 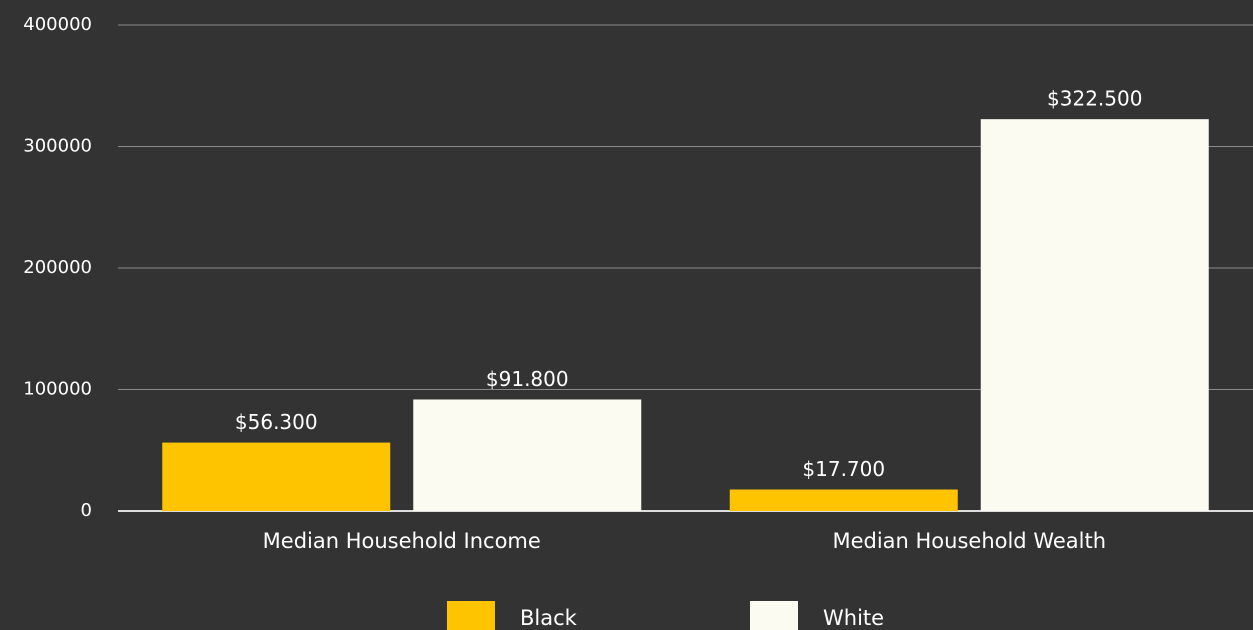 What do you see at coordinates (57, 267) in the screenshot?
I see `y-tick-label: 200000` at bounding box center [57, 267].